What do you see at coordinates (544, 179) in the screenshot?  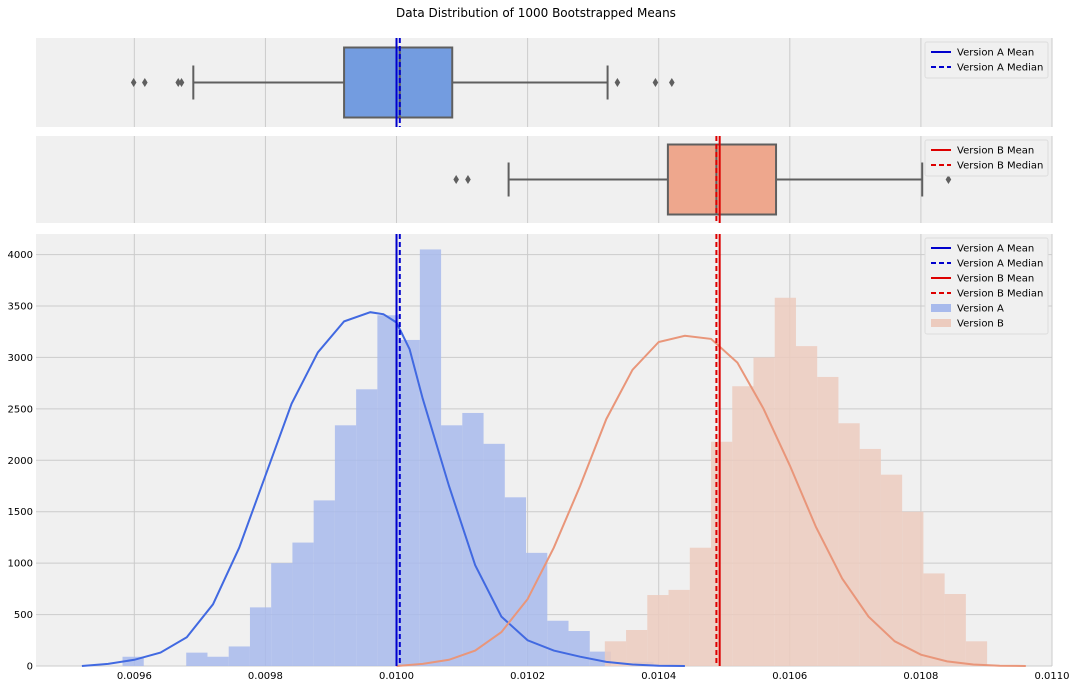 I see `box-plot-version-b: Version B Mean Version B Median` at bounding box center [544, 179].